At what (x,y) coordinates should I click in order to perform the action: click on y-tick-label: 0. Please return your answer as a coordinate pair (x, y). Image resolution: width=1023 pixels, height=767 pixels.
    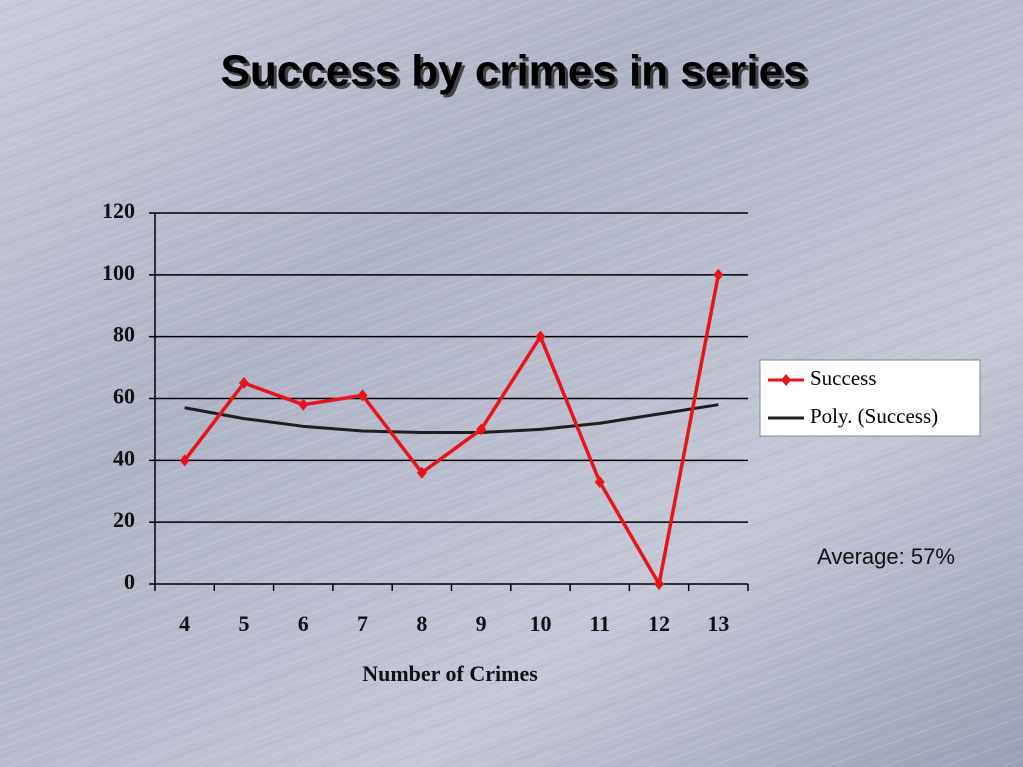
    Looking at the image, I should click on (129, 581).